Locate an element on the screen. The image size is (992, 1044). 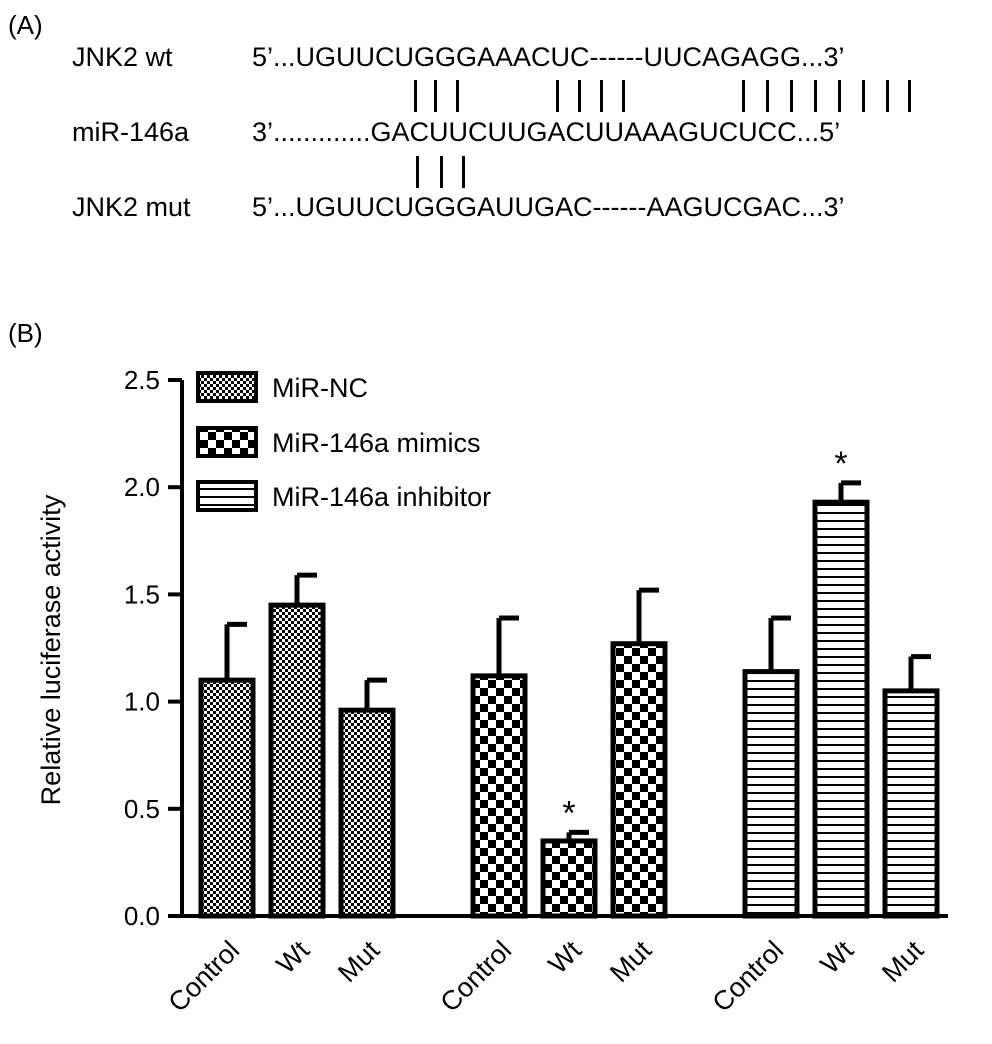
panel-b-label: (B) is located at coordinates (25, 333).